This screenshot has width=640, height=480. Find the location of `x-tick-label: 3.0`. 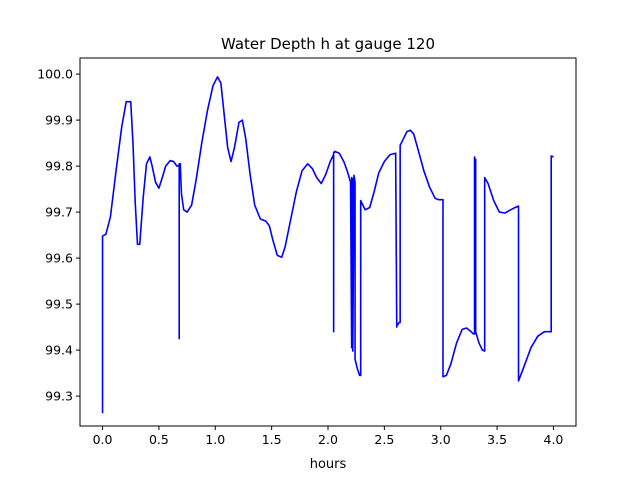

x-tick-label: 3.0 is located at coordinates (441, 439).